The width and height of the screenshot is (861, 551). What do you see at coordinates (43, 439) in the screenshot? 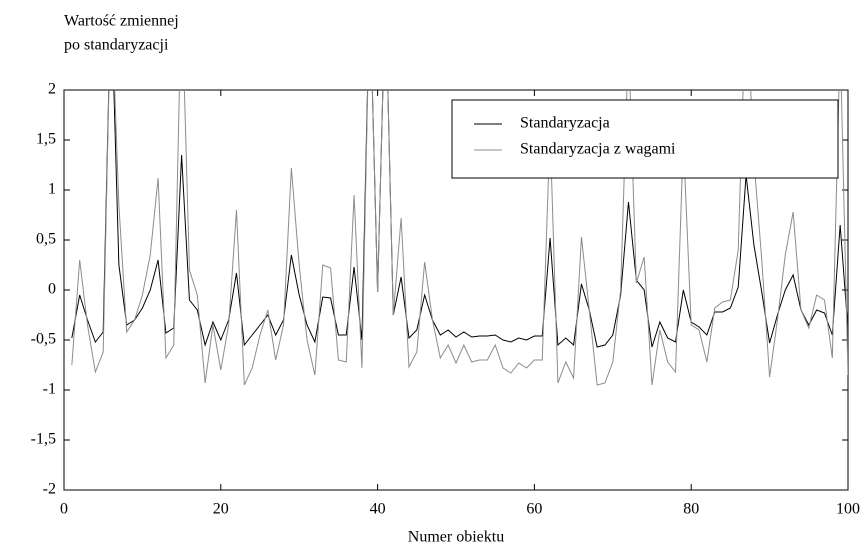
I see `y-tick-label: -1,5` at bounding box center [43, 439].